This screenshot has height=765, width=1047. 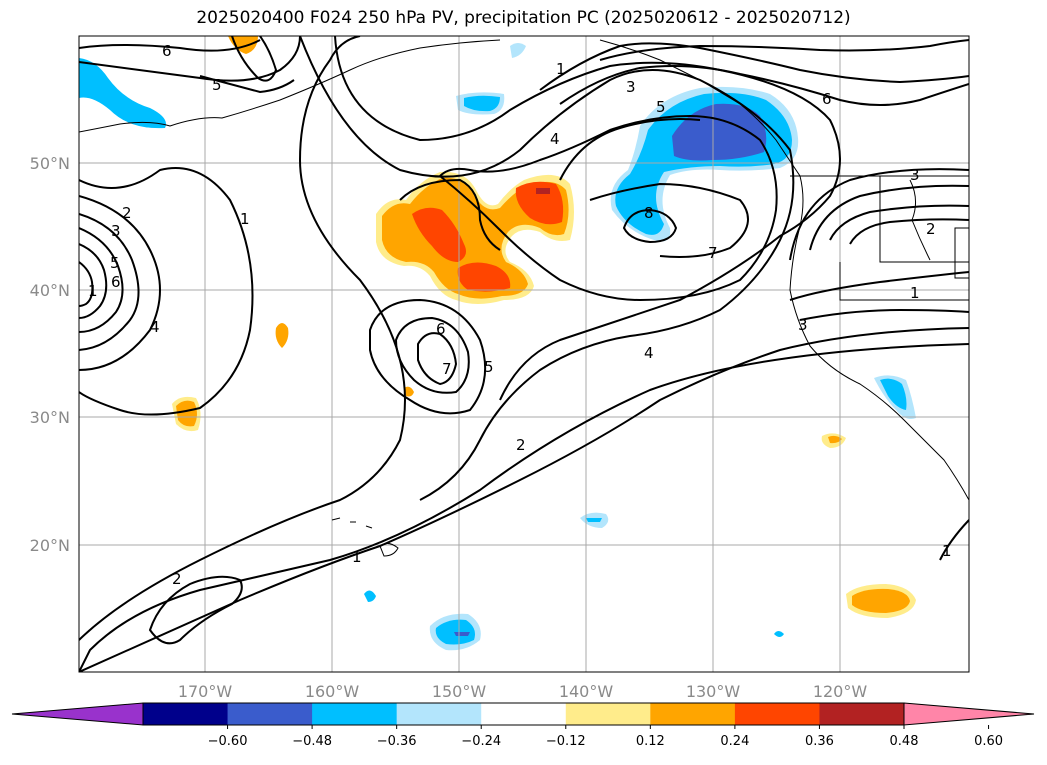 What do you see at coordinates (566, 741) in the screenshot?
I see `colorbar-tick-label: −0.12` at bounding box center [566, 741].